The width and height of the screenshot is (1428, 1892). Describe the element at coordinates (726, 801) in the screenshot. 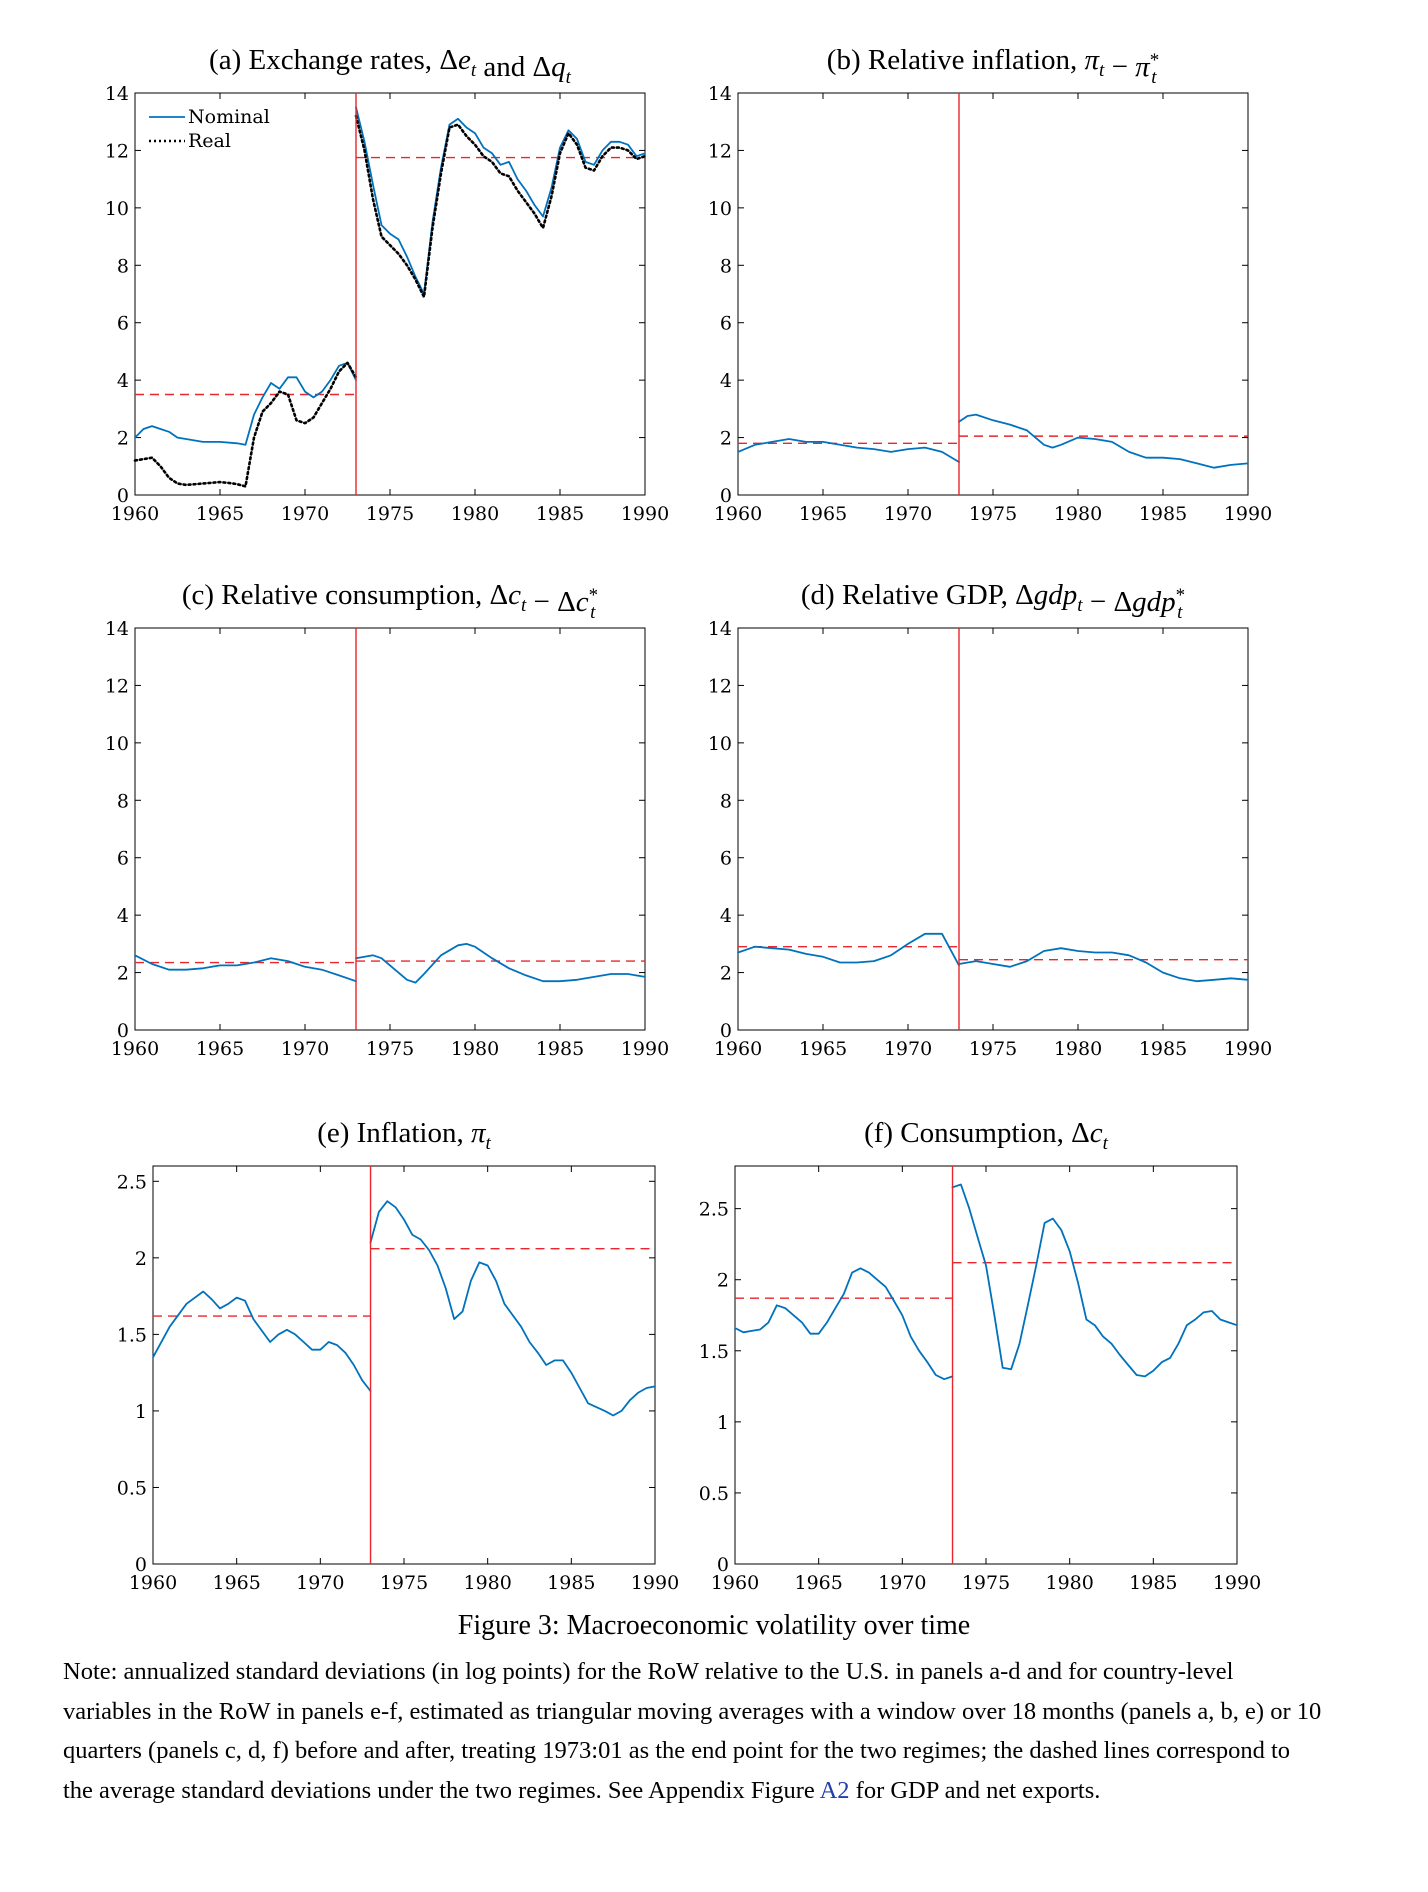

I see `y-tick-label-d: 8` at that location.